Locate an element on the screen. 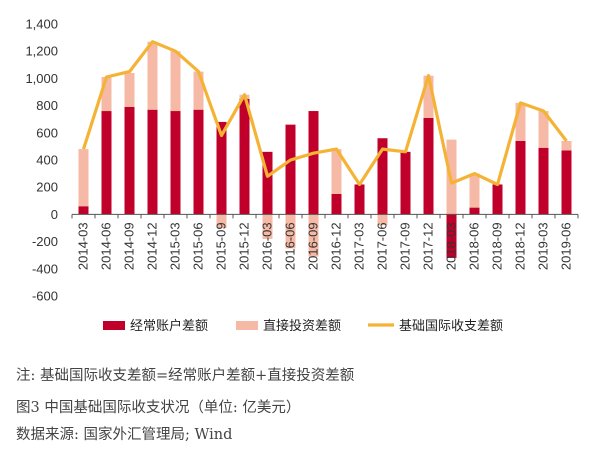  y-tick-label: 0 is located at coordinates (54, 214).